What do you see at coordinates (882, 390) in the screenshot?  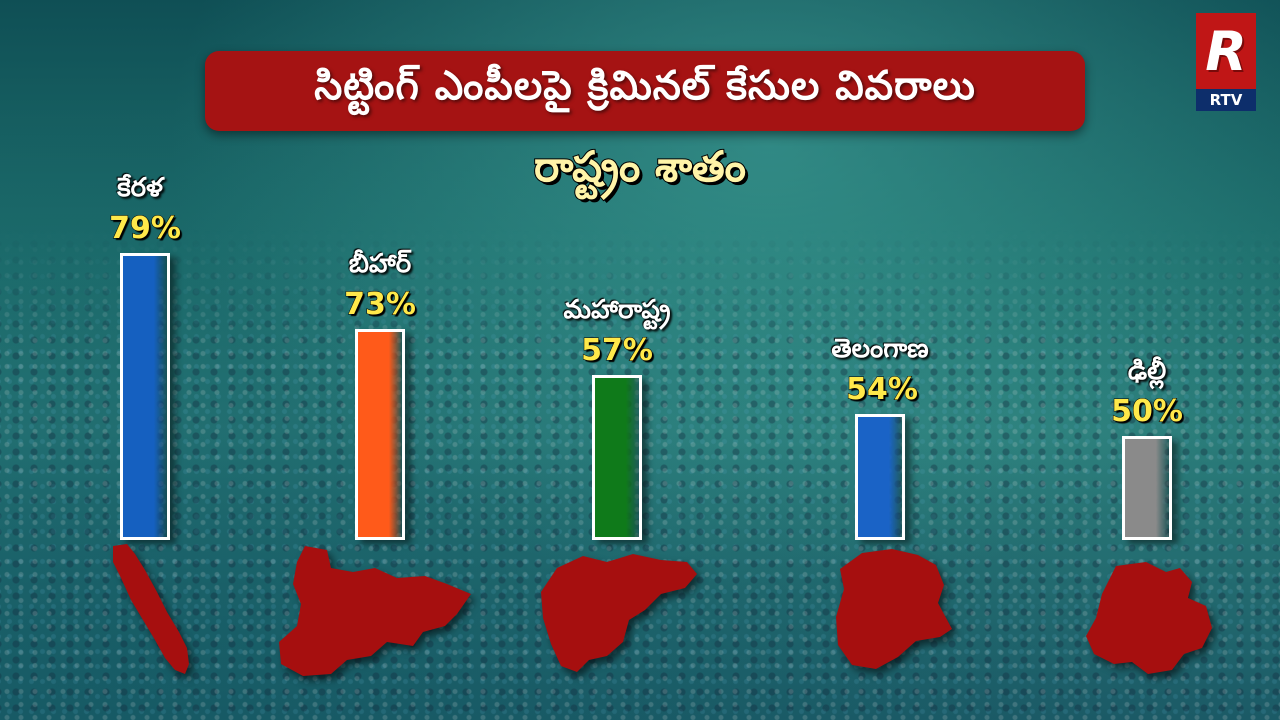 I see `bar-value-label: 54%` at bounding box center [882, 390].